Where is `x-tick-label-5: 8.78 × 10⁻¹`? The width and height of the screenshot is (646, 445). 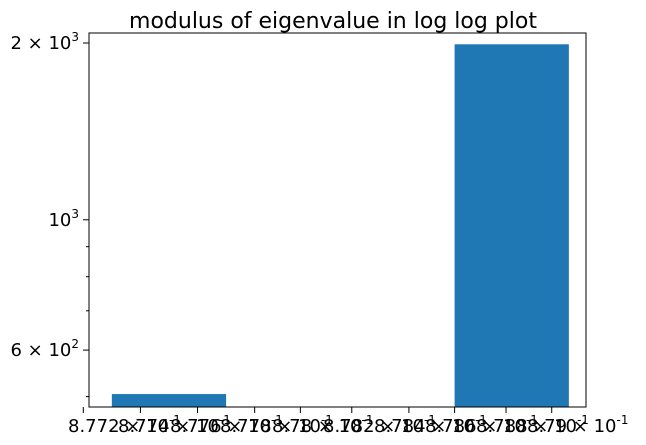
x-tick-label-5: 8.78 × 10⁻¹ is located at coordinates (322, 425).